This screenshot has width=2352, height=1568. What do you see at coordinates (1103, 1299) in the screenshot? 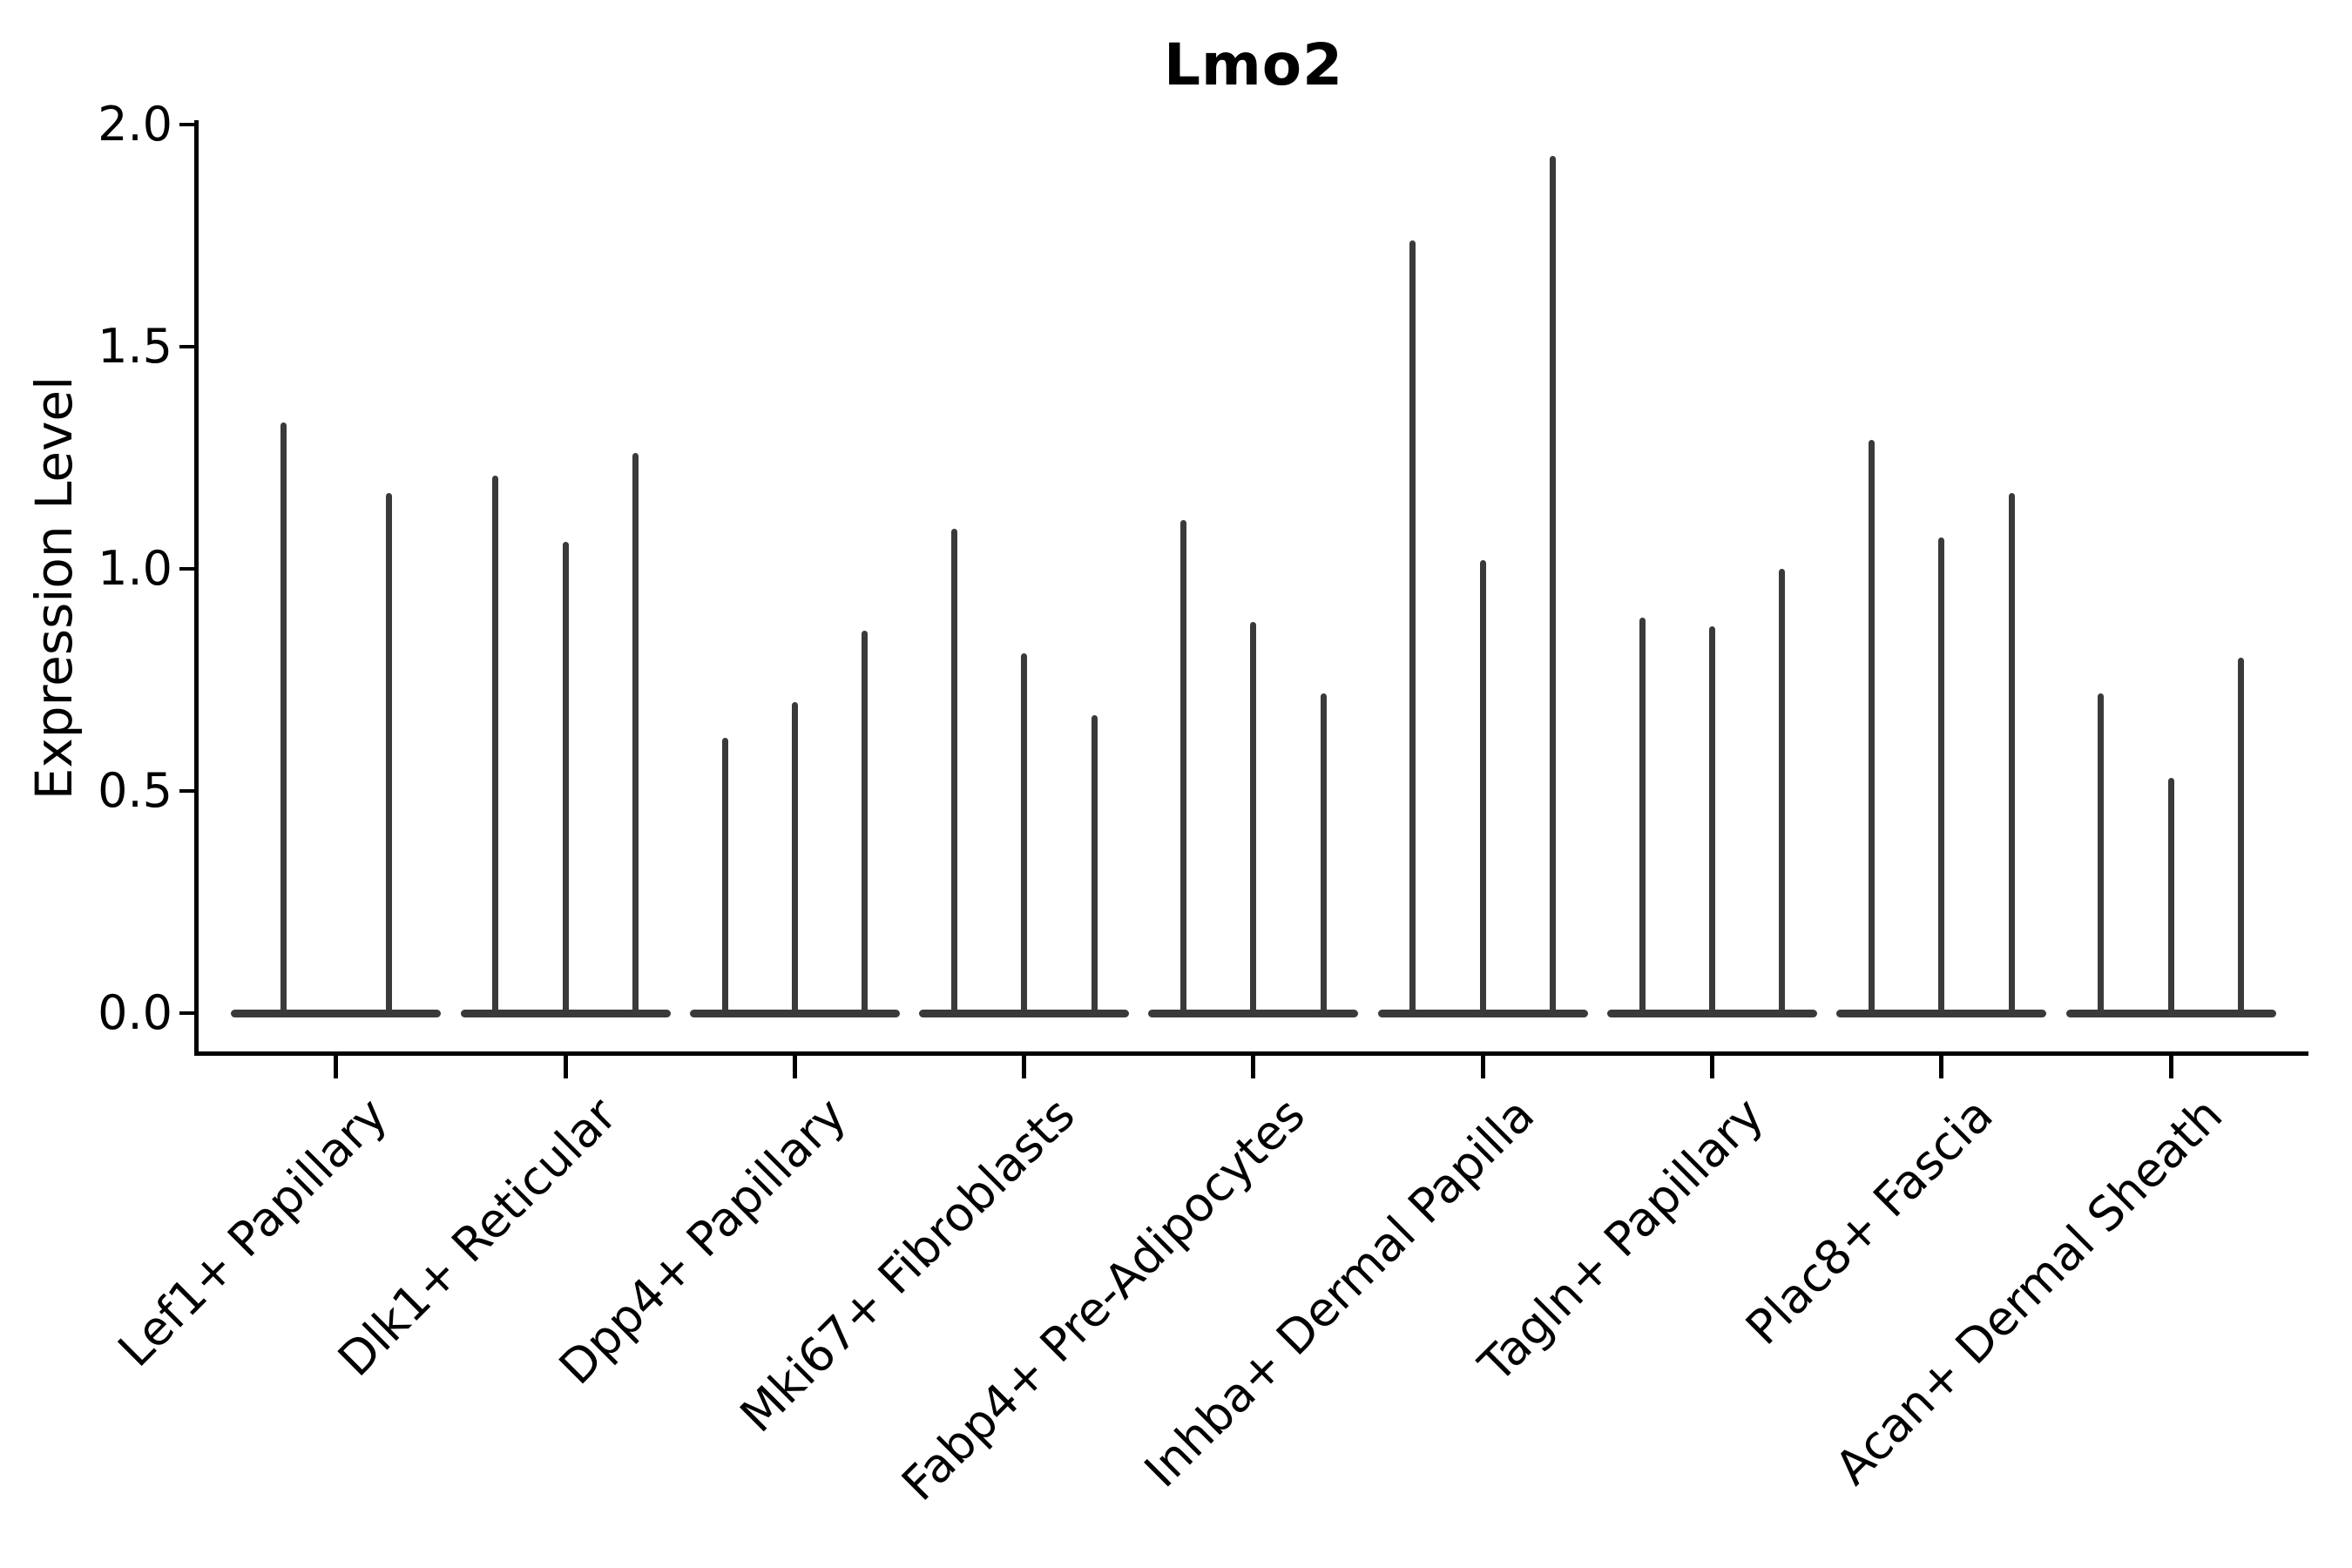
I see `x-tick-label: Fabp4+ Pre-Adipocytes` at bounding box center [1103, 1299].